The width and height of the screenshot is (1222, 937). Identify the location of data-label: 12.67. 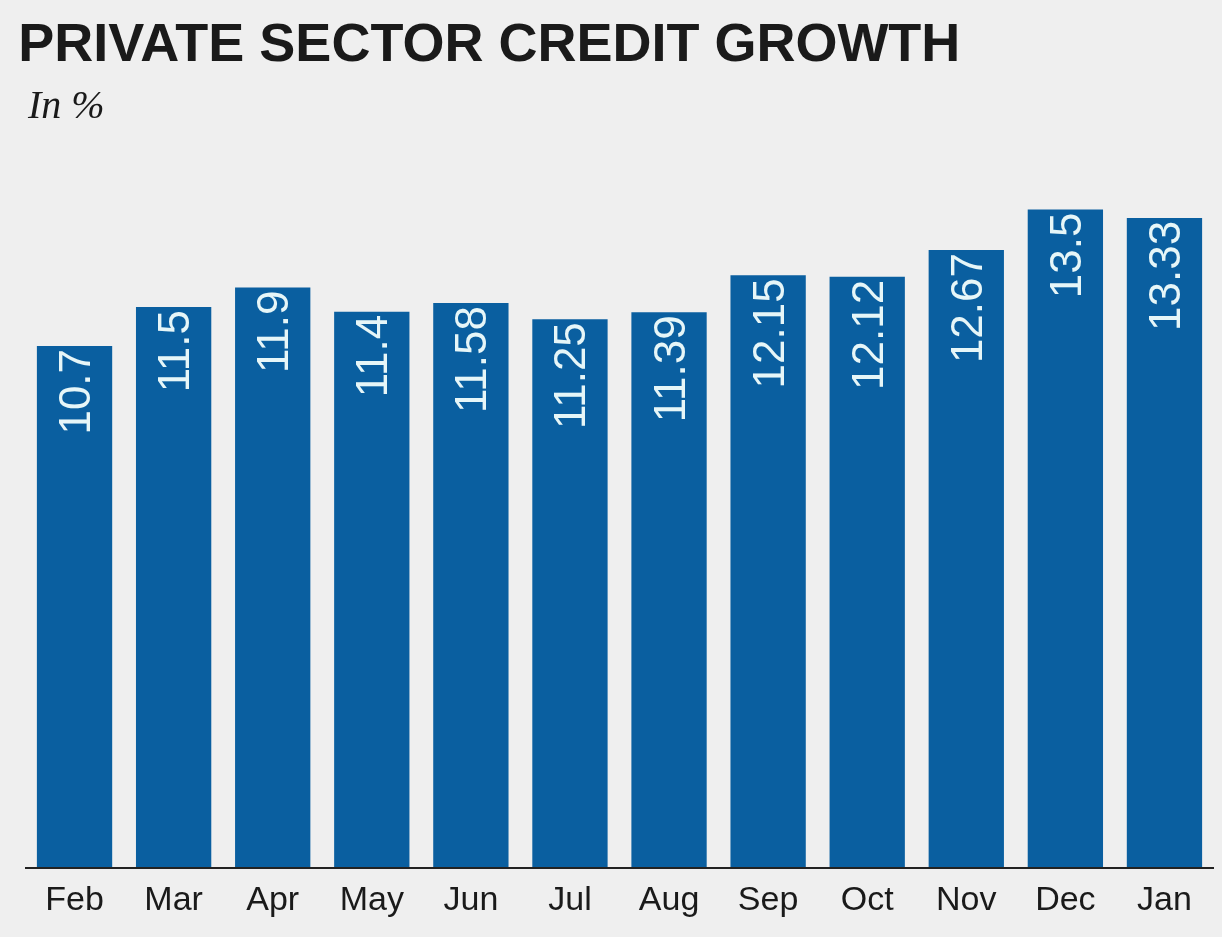
(966, 308).